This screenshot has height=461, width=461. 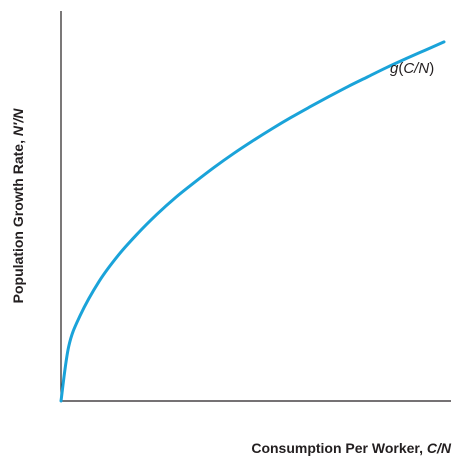 I want to click on series-label-open-paren: (, so click(x=400, y=68).